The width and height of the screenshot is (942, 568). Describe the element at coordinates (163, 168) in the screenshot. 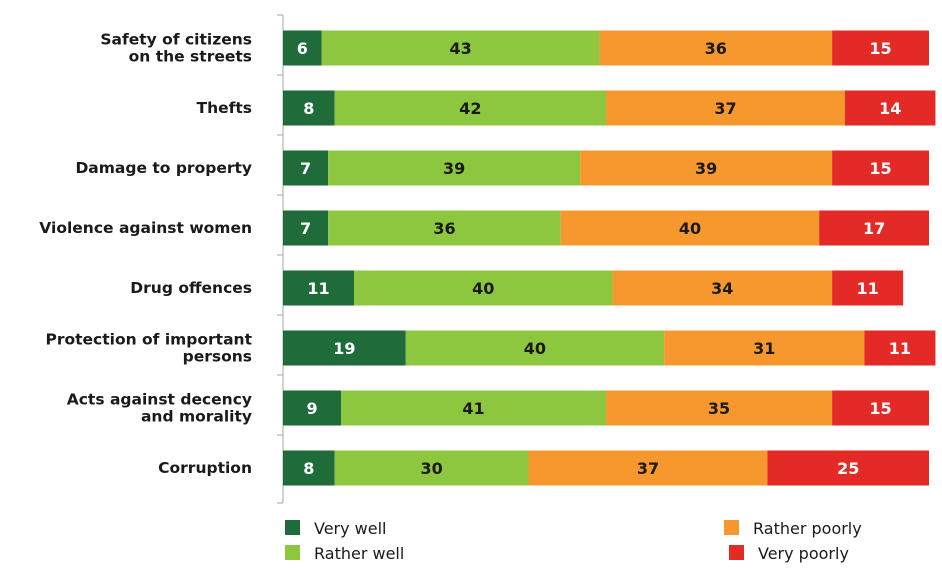

I see `category-label: Damage to property` at that location.